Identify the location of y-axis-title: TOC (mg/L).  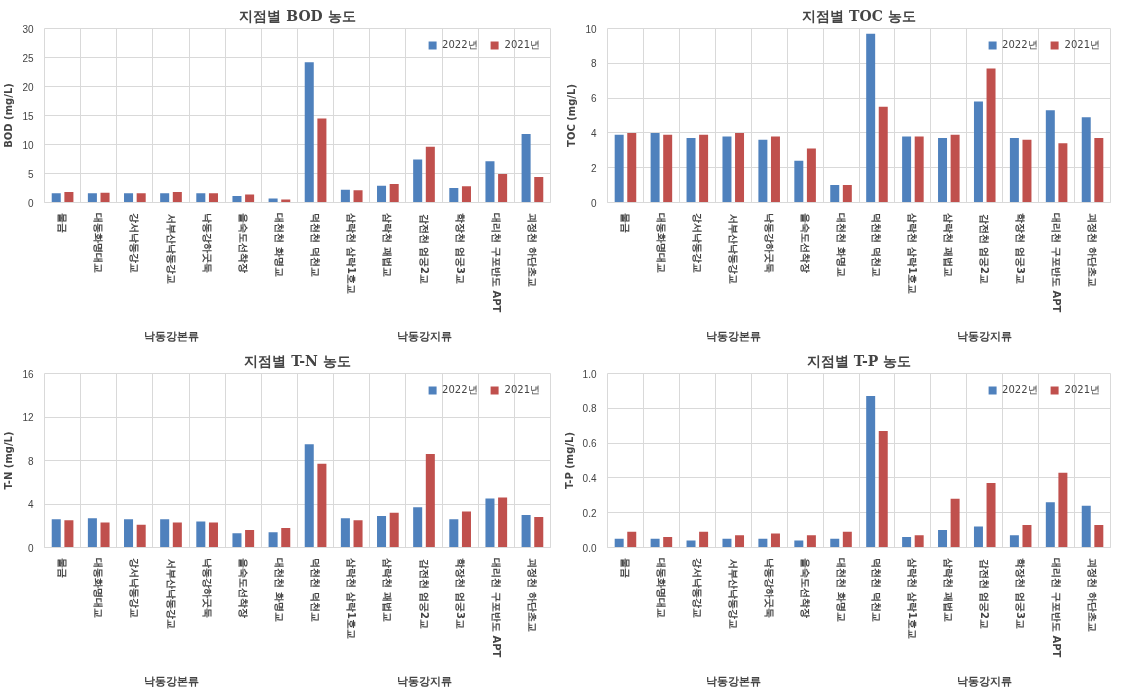
(572, 115).